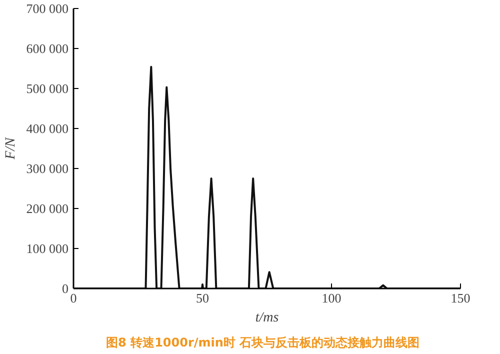  What do you see at coordinates (267, 318) in the screenshot?
I see `x-axis-title: t/ms` at bounding box center [267, 318].